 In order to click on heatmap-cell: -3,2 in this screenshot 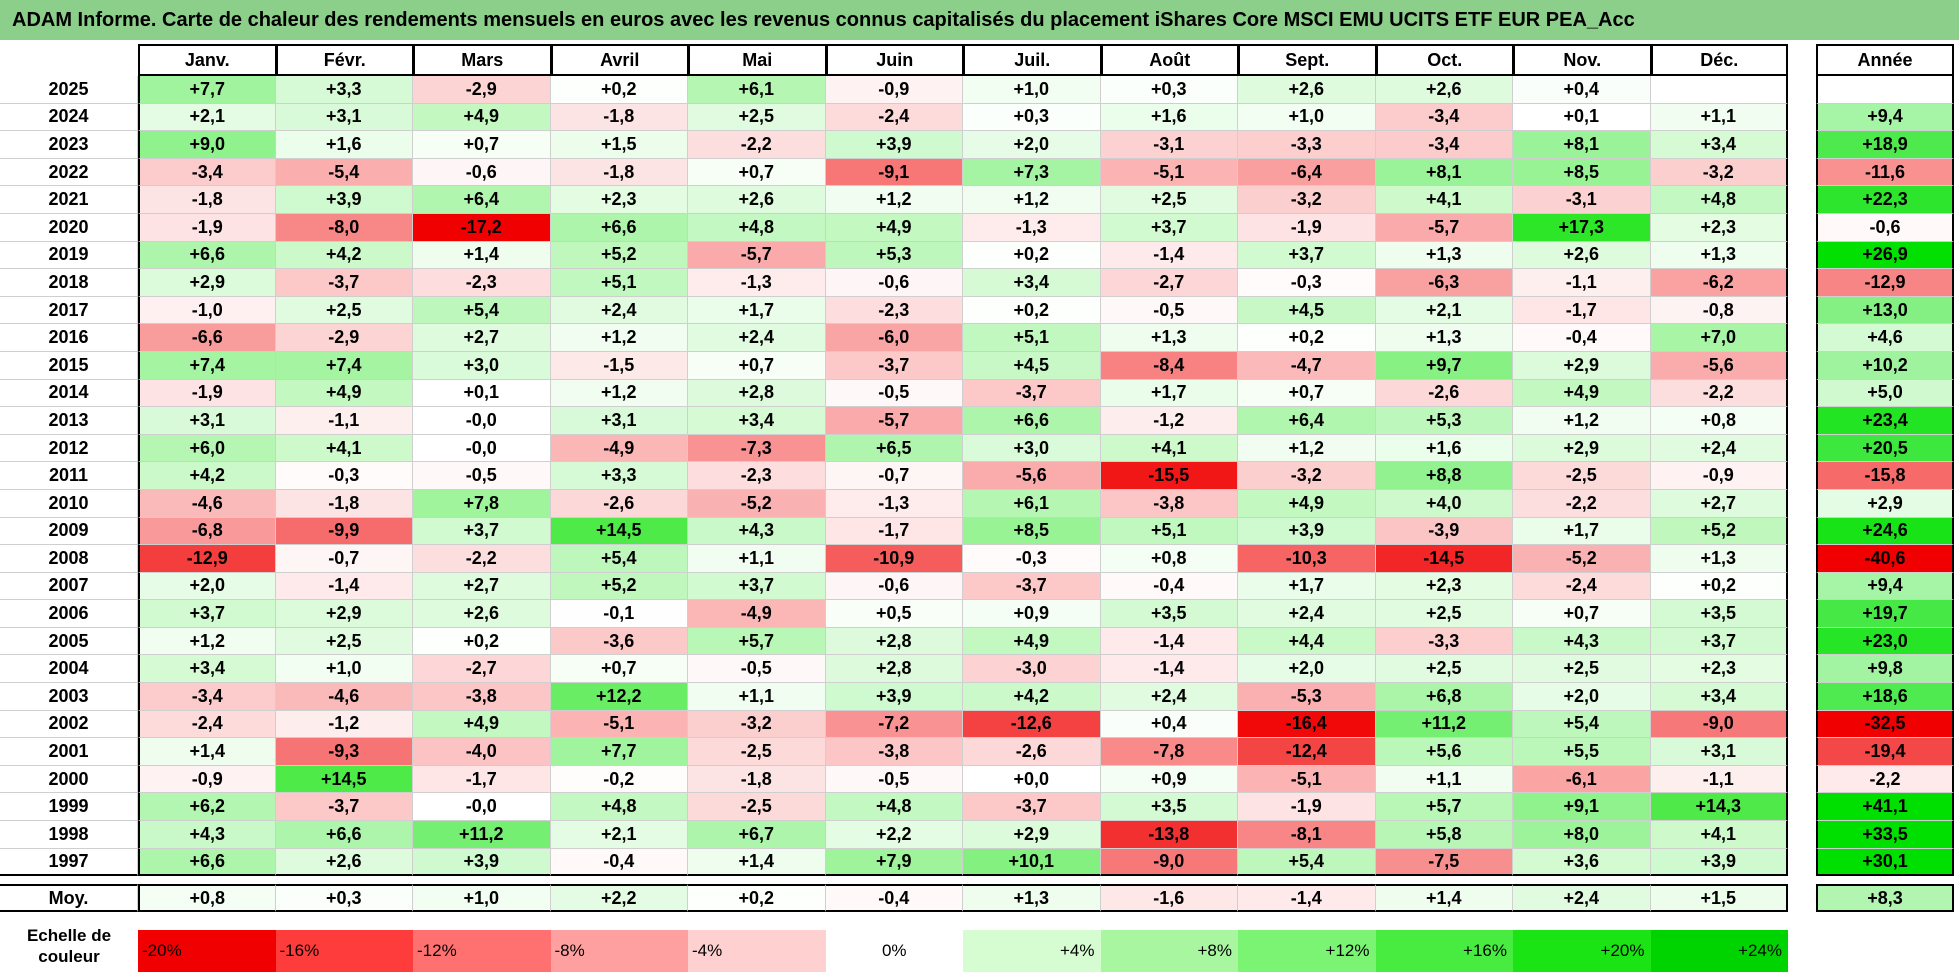, I will do `click(1307, 476)`.